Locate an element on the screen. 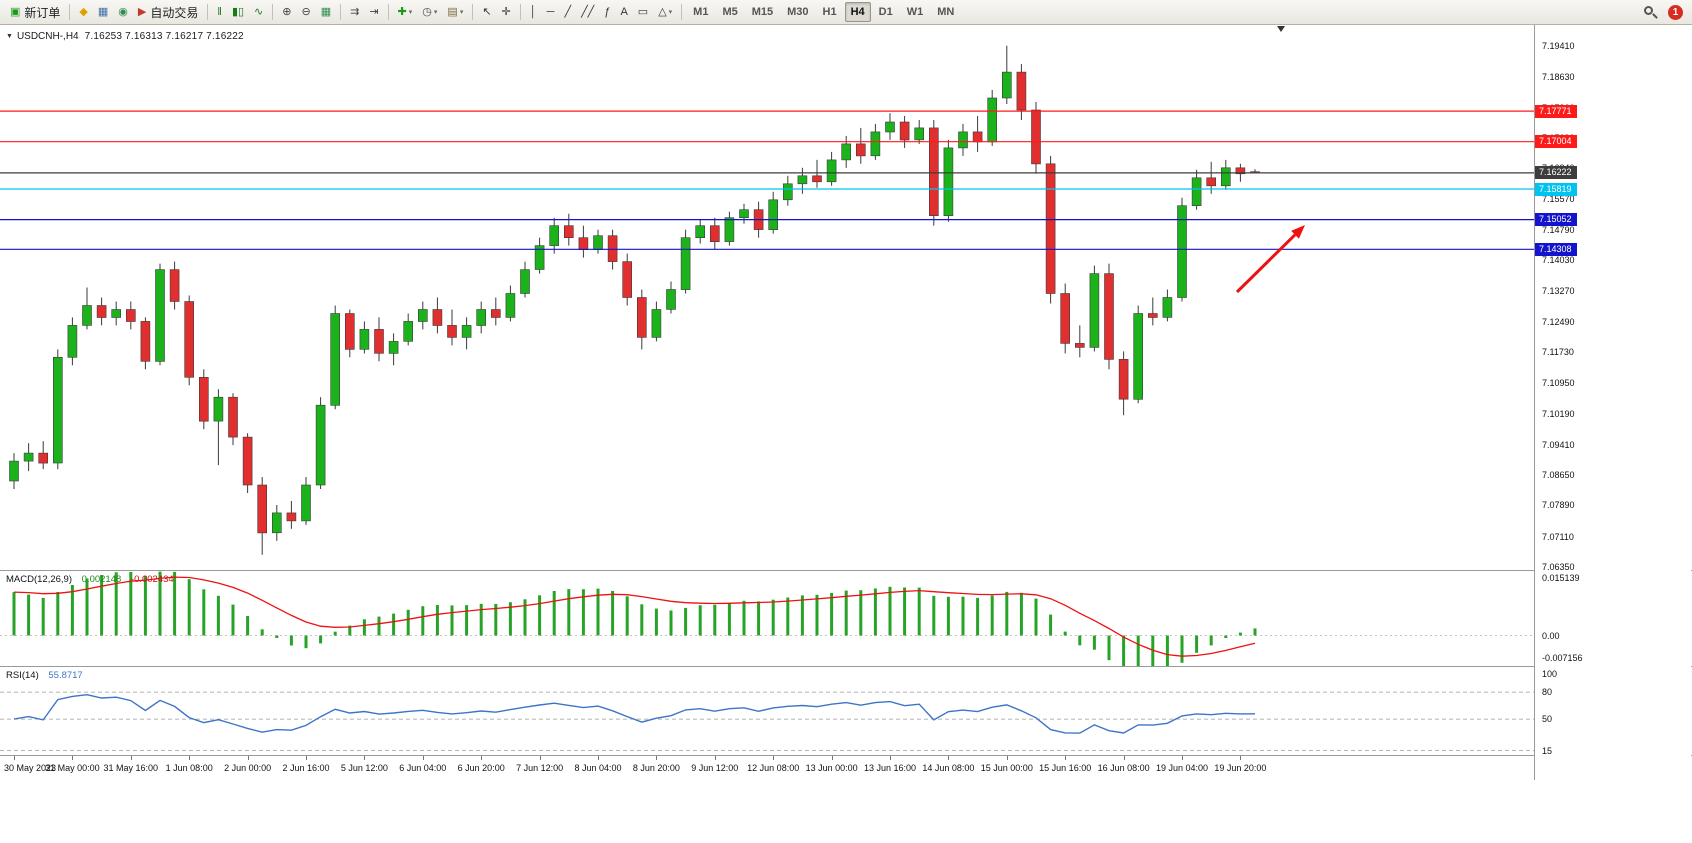 The width and height of the screenshot is (1692, 843). chart-shift-marker-icon is located at coordinates (1281, 29).